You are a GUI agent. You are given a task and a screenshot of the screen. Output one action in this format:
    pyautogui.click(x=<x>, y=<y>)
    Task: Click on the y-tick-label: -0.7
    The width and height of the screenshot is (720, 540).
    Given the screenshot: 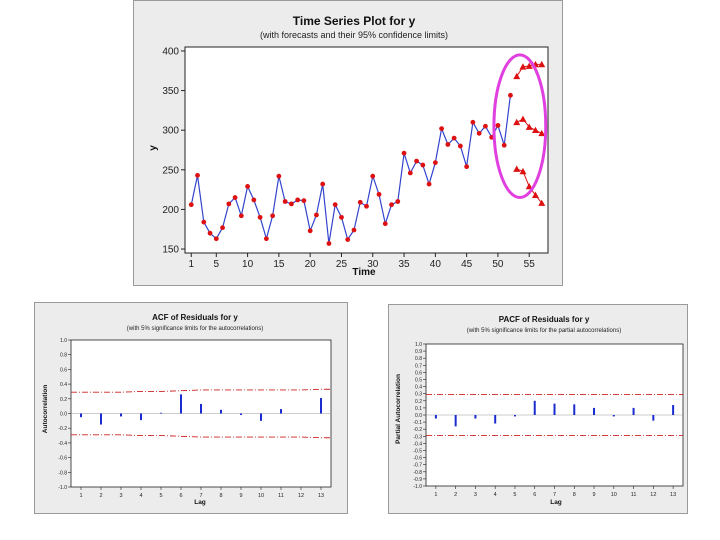 What is the action you would take?
    pyautogui.click(x=417, y=466)
    